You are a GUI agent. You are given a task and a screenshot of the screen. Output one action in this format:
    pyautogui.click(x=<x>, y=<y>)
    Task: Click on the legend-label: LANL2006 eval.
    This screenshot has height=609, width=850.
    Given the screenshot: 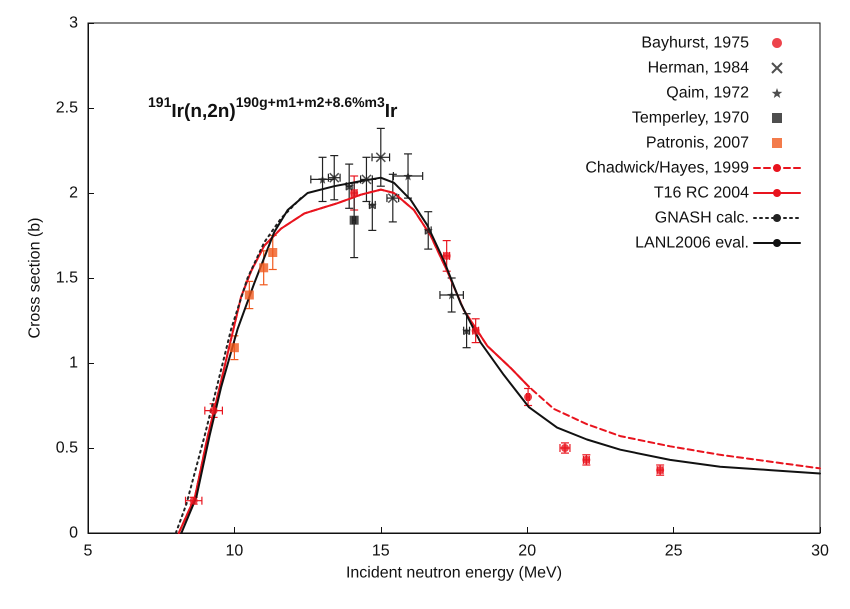 What is the action you would take?
    pyautogui.click(x=692, y=243)
    